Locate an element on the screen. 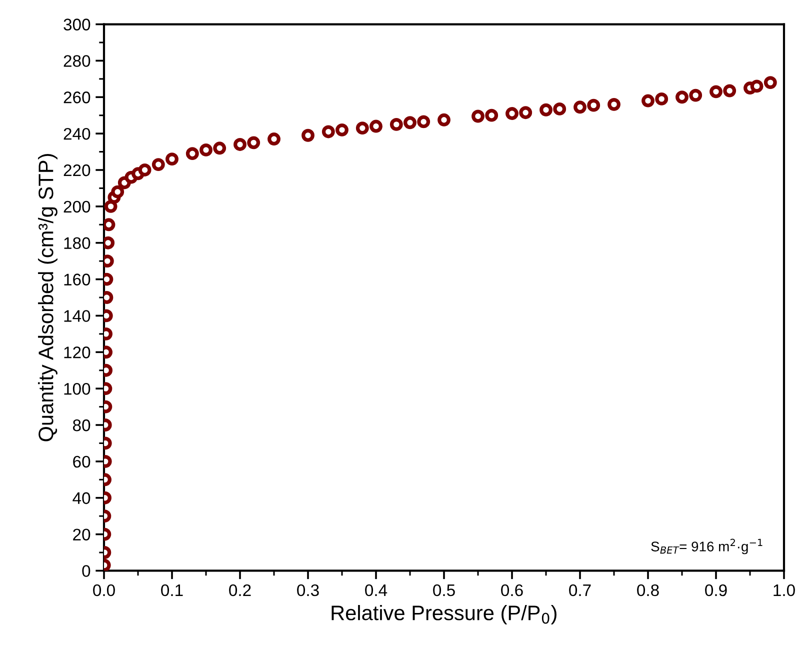 This screenshot has height=656, width=800. x-tick-label: 0.9 is located at coordinates (716, 590).